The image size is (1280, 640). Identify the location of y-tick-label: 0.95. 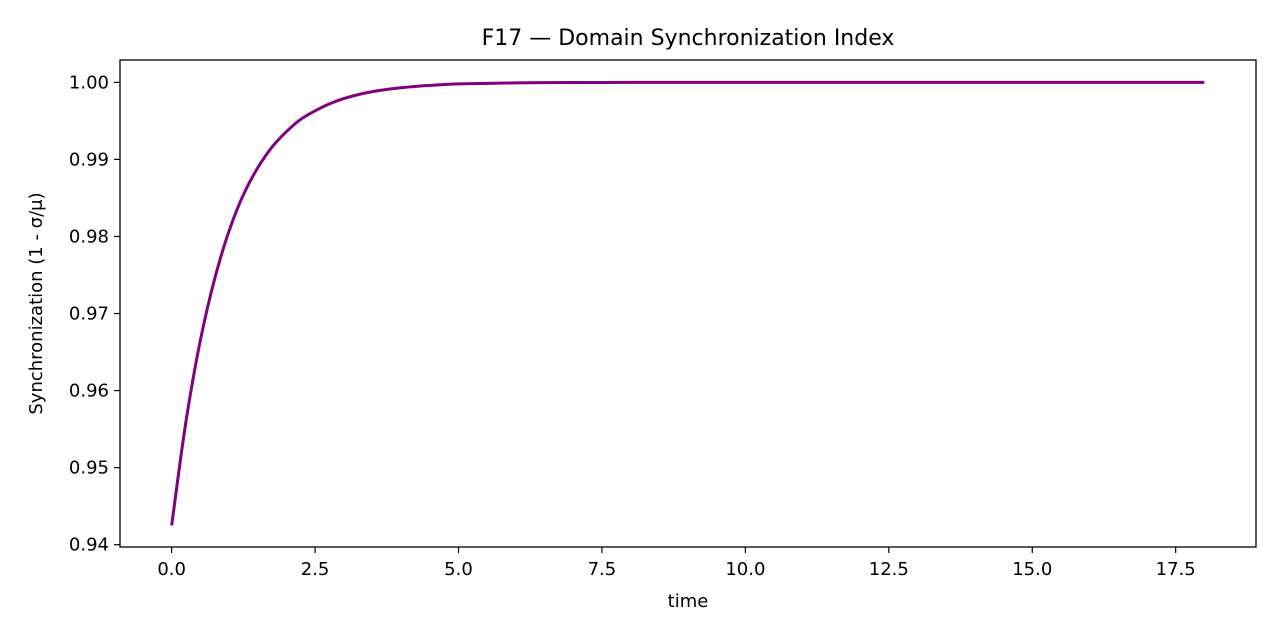
(89, 468).